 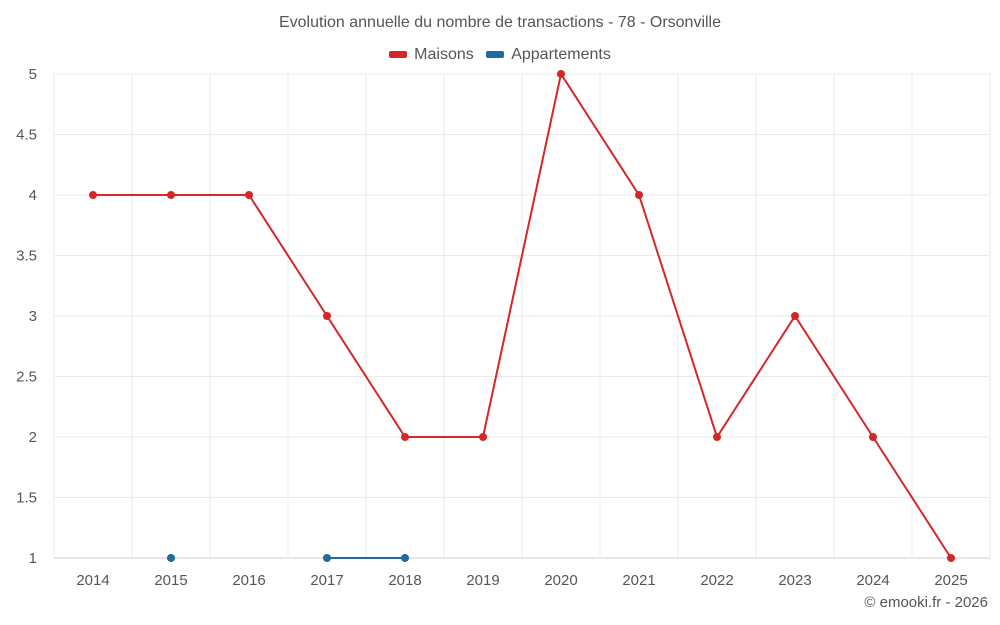 What do you see at coordinates (33, 316) in the screenshot?
I see `y-tick-label: 3` at bounding box center [33, 316].